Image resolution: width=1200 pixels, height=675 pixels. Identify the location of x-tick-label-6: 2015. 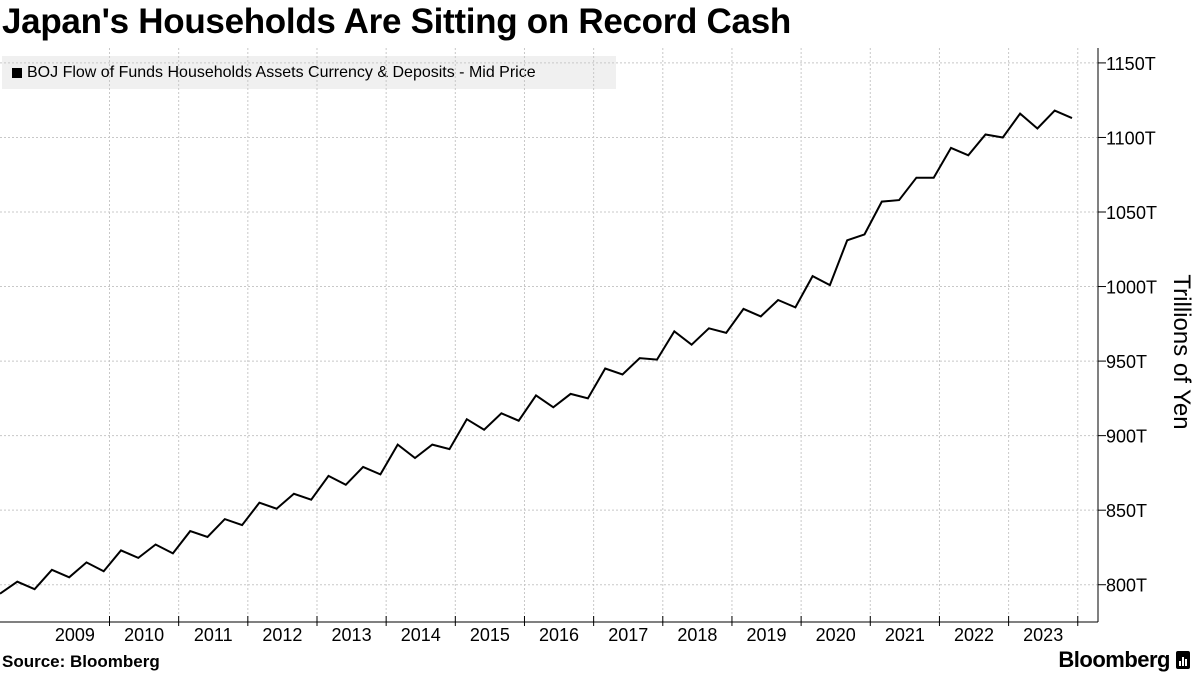
(490, 635).